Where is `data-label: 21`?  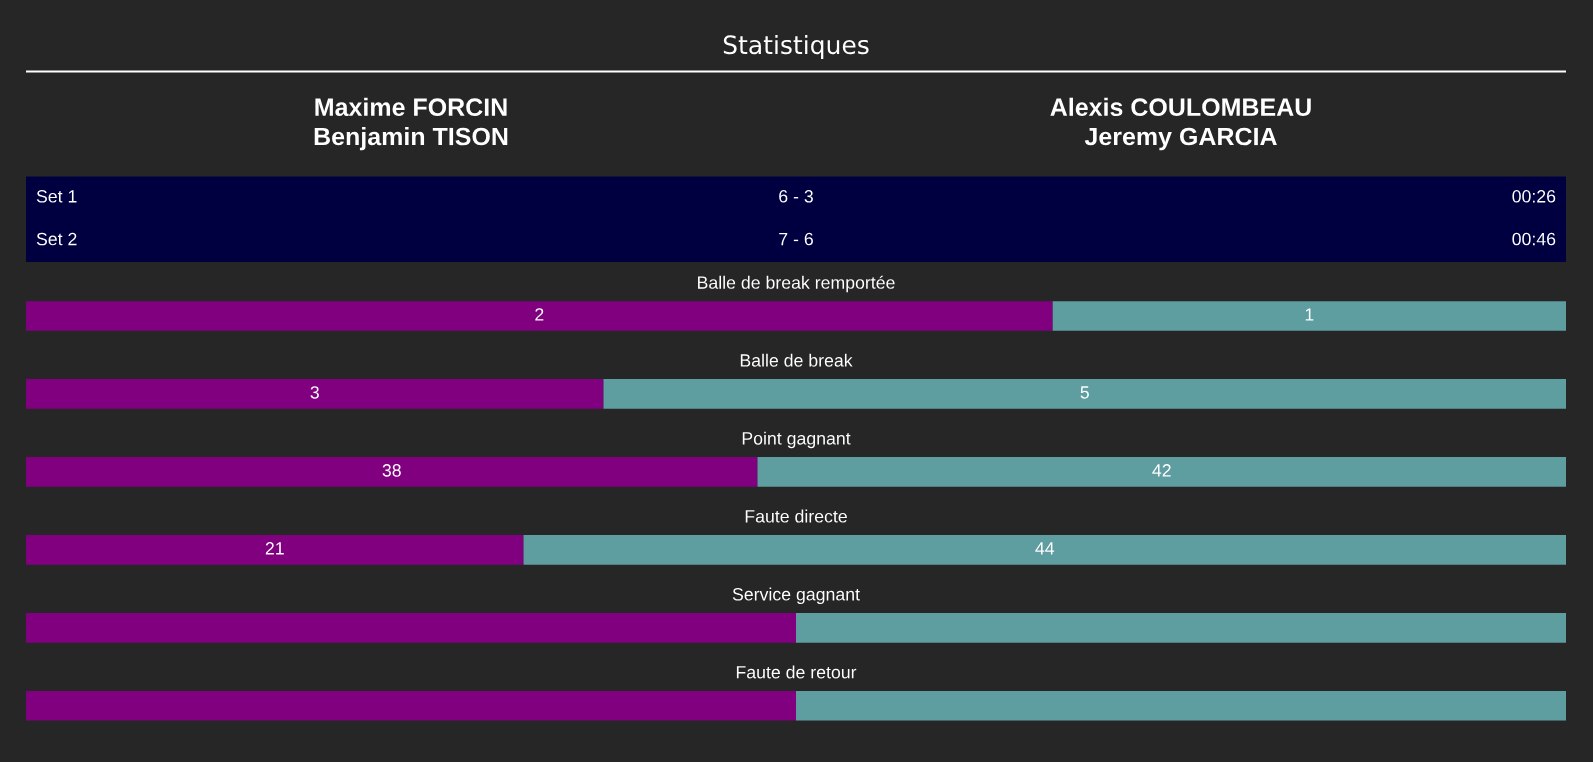
data-label: 21 is located at coordinates (274, 548).